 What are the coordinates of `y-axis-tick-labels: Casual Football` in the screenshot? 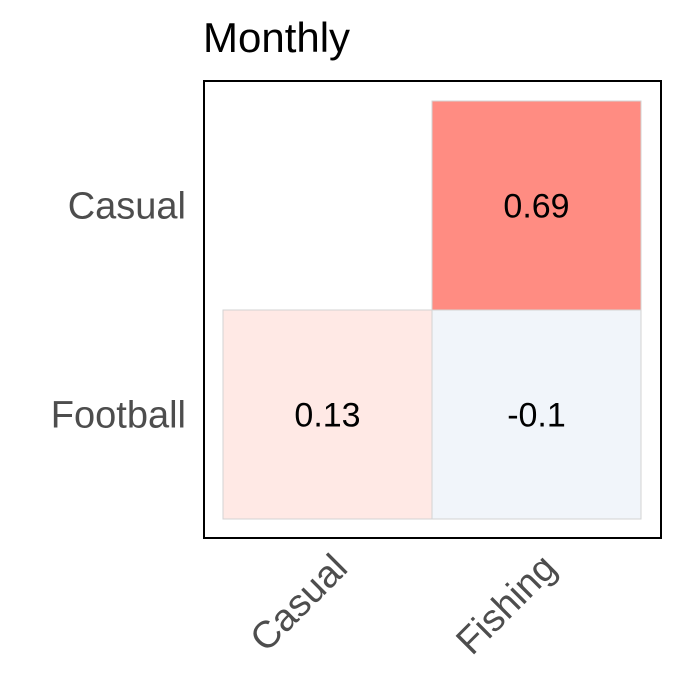 It's located at (118, 311).